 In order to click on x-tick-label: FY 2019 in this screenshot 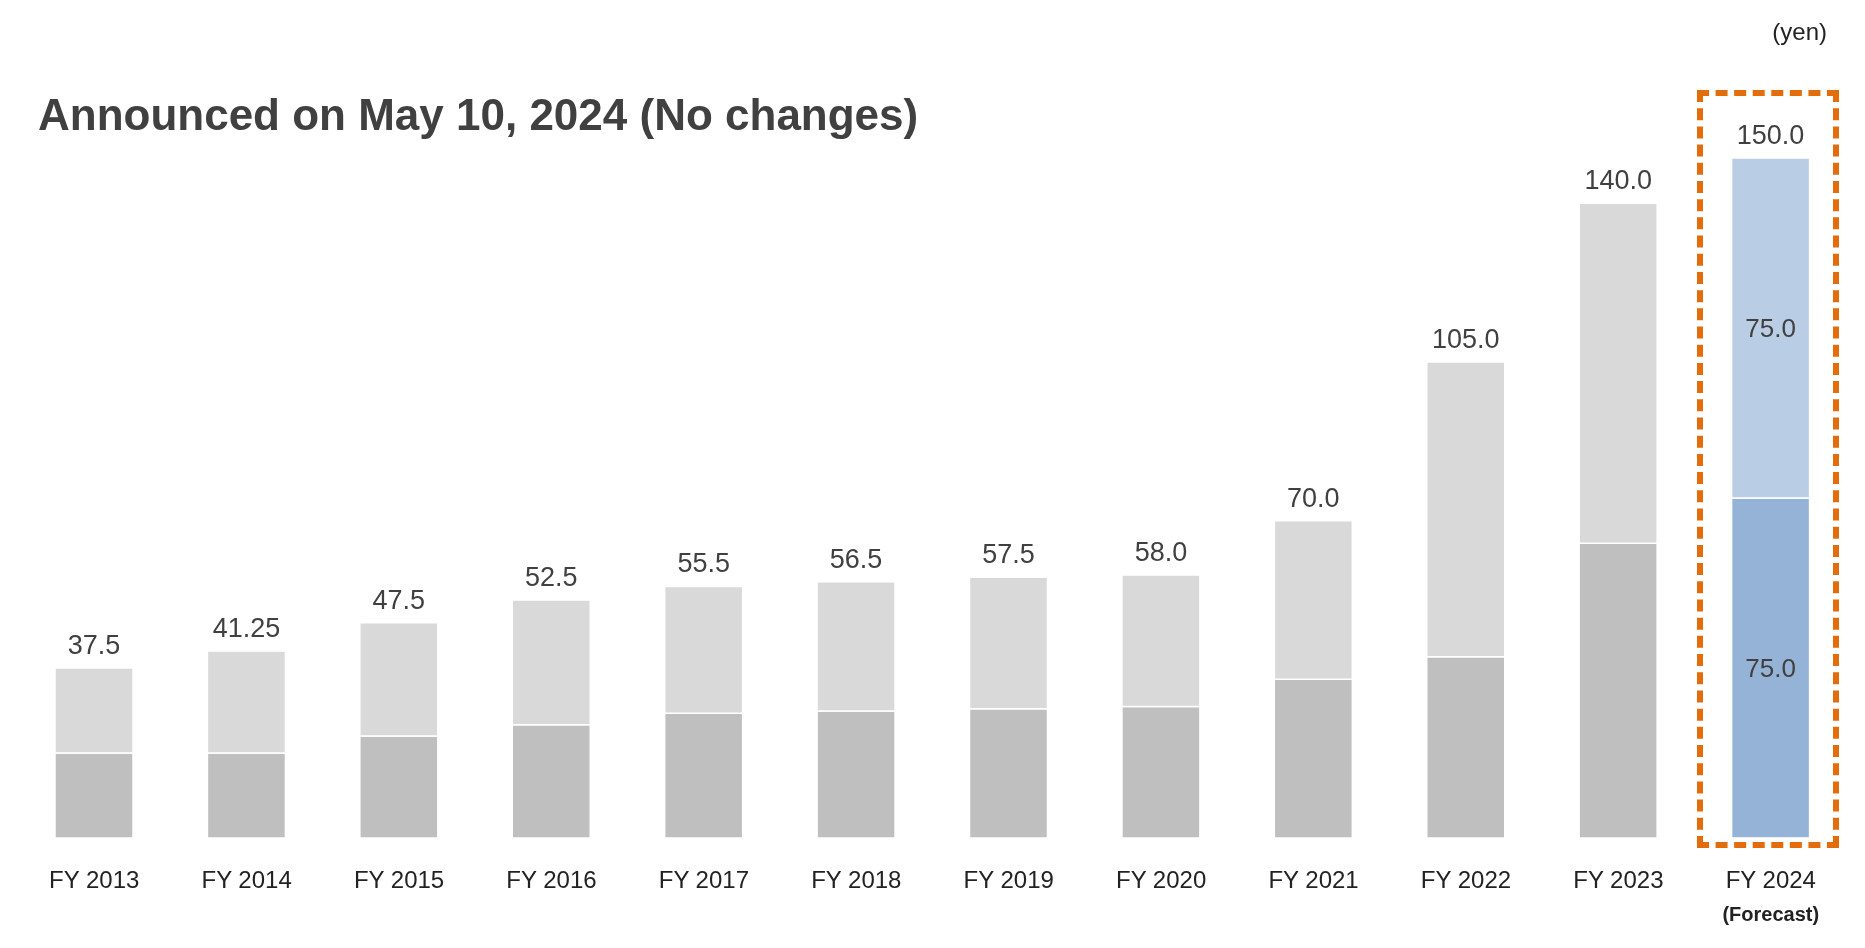, I will do `click(1008, 880)`.